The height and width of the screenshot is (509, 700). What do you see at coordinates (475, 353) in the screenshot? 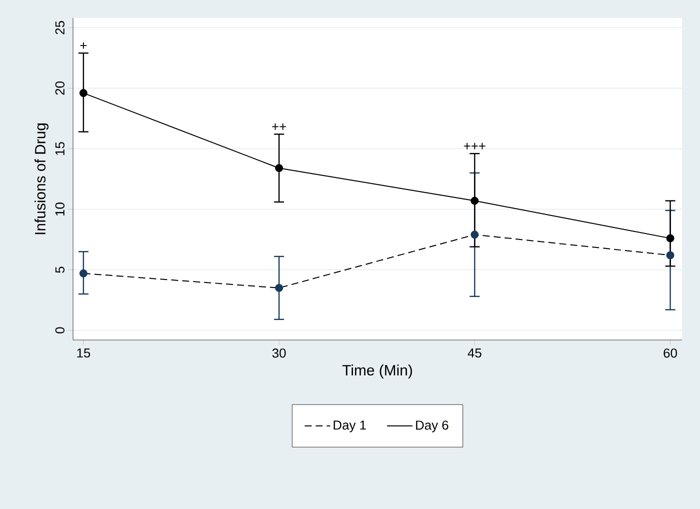
I see `x-tick-label: 45` at bounding box center [475, 353].